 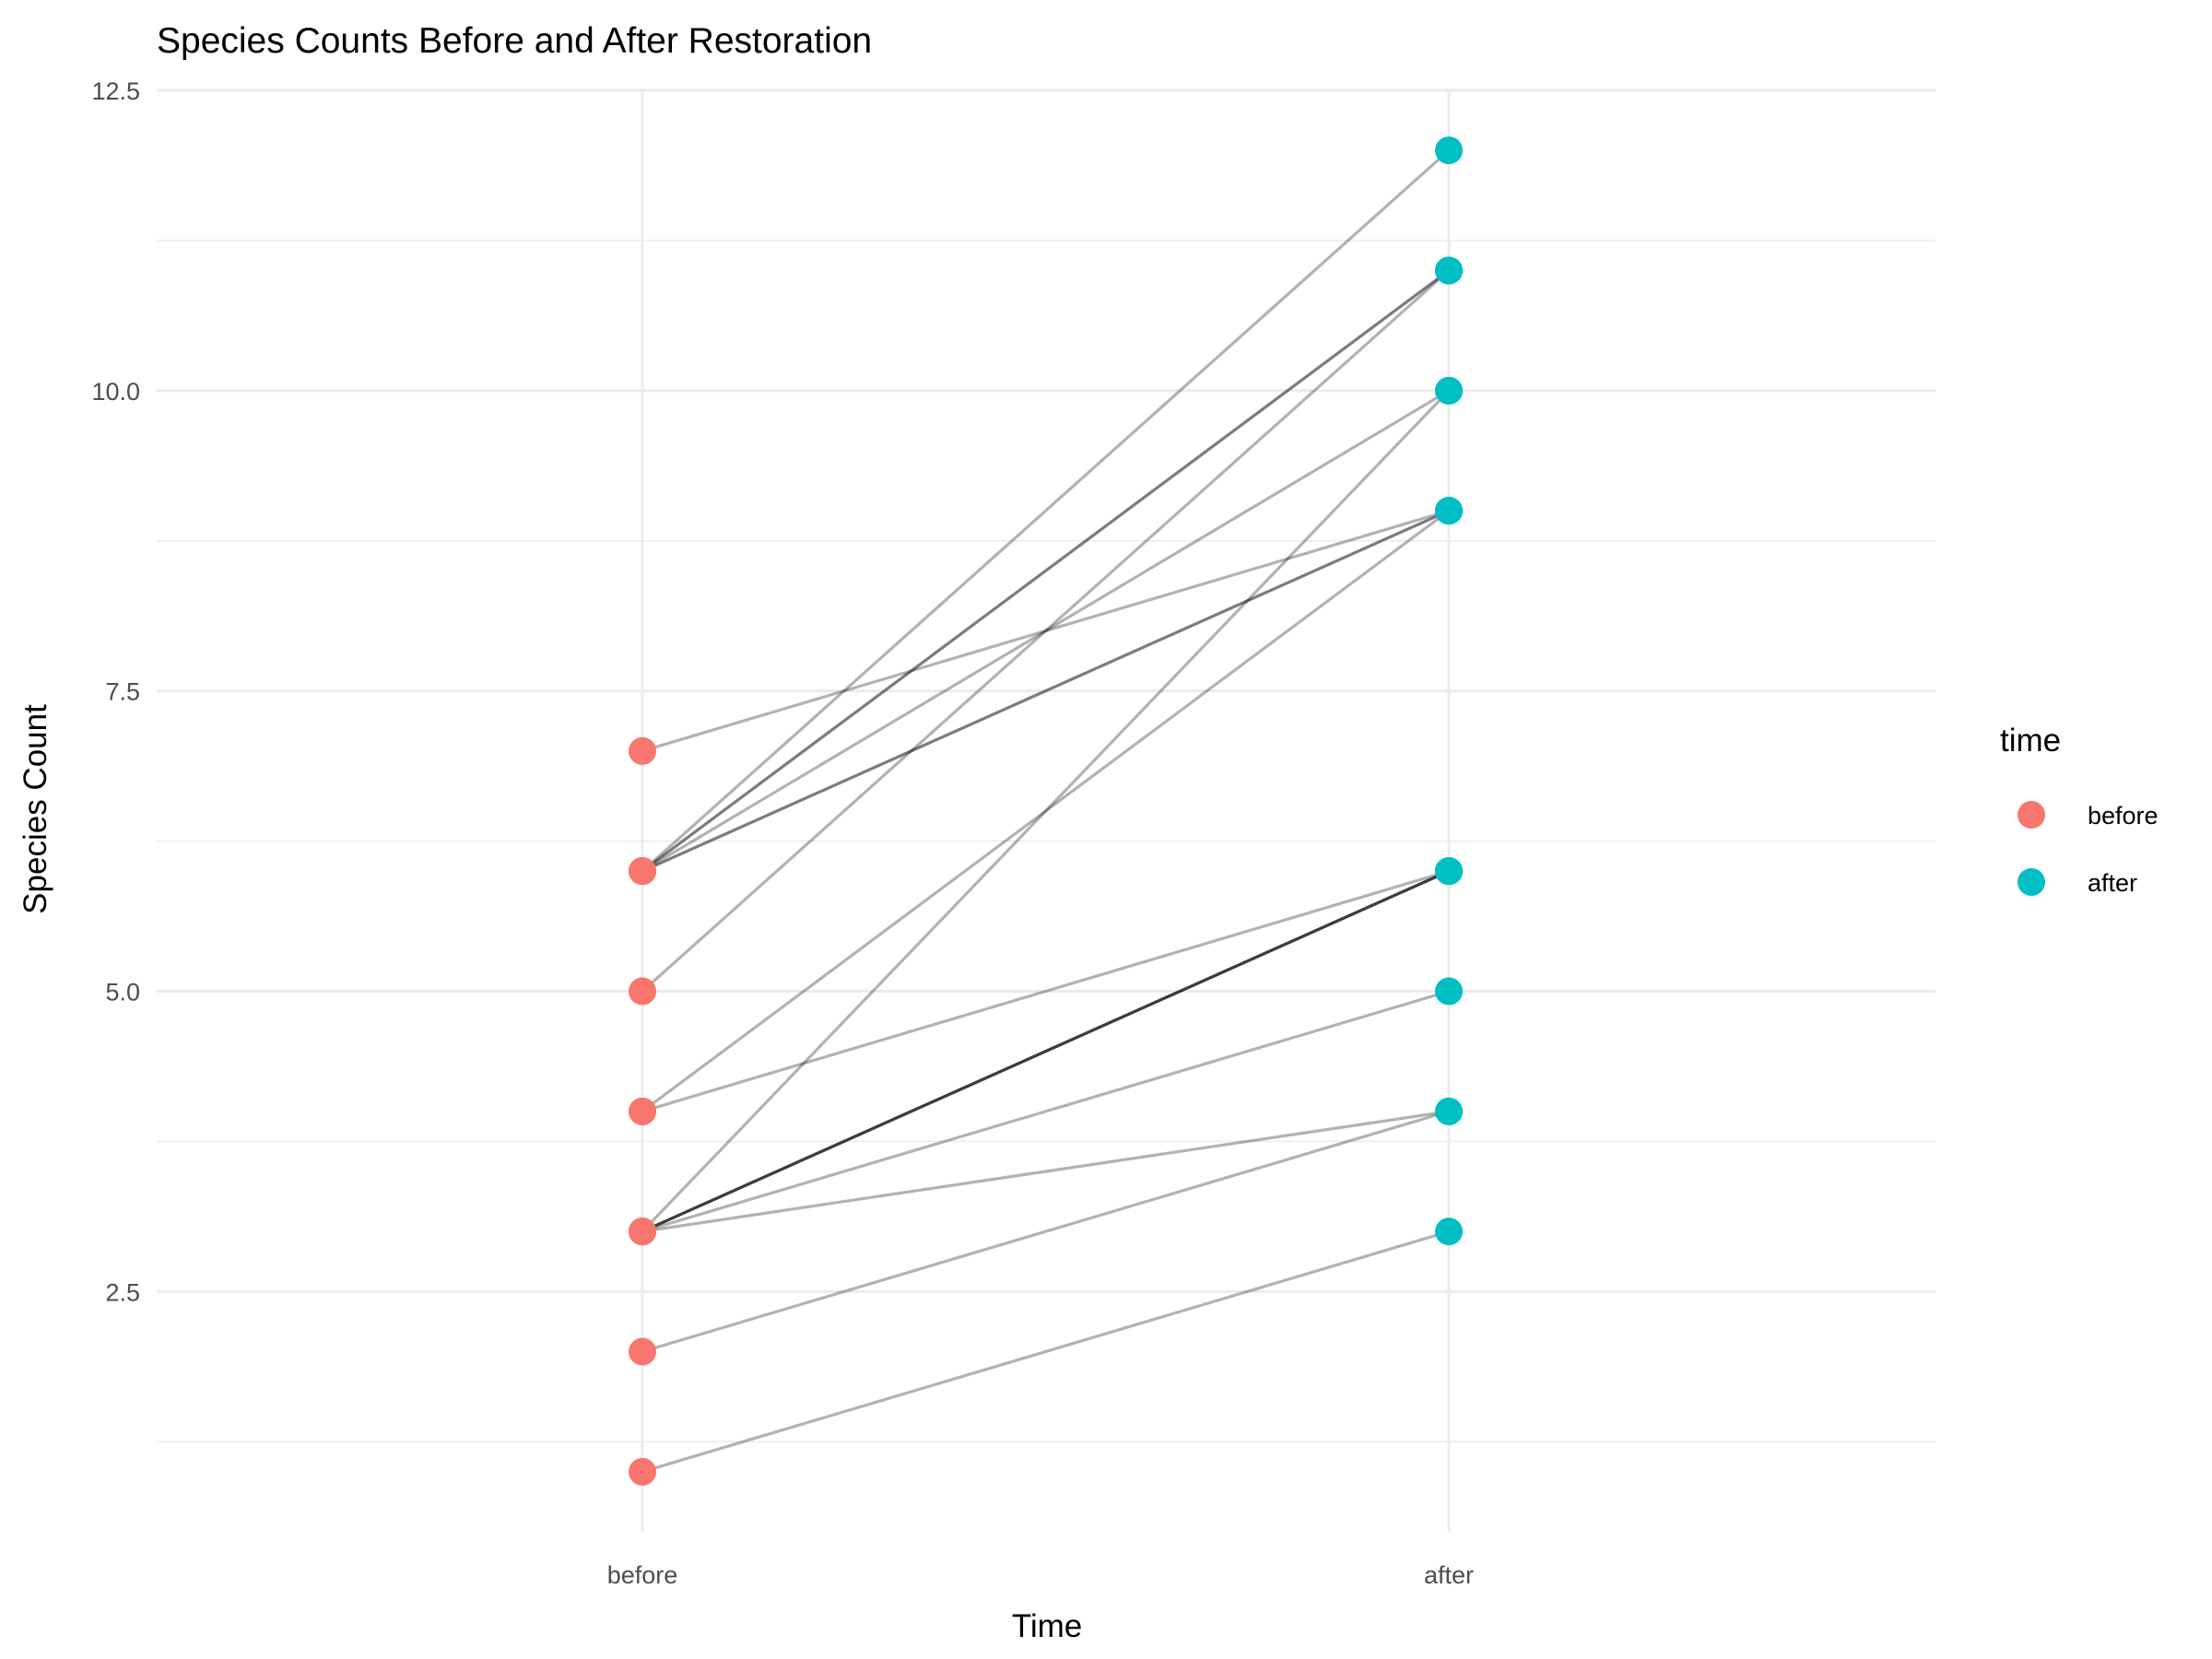 What do you see at coordinates (115, 392) in the screenshot?
I see `y-tick-label: 10.0` at bounding box center [115, 392].